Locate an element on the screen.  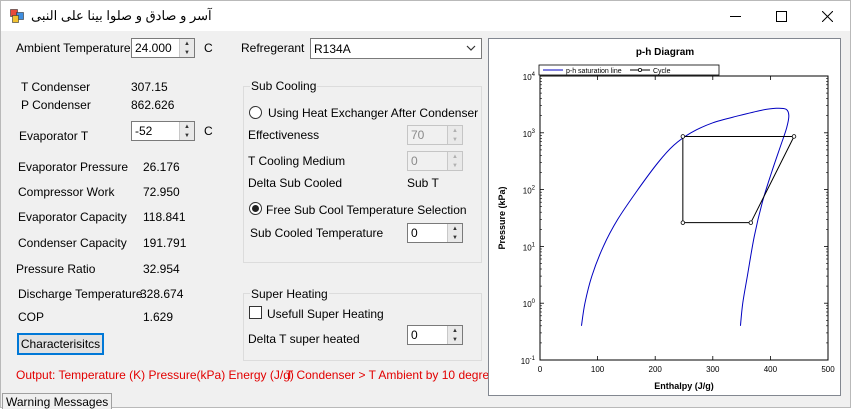
pressure-ratio-value: 32.954 is located at coordinates (161, 269).